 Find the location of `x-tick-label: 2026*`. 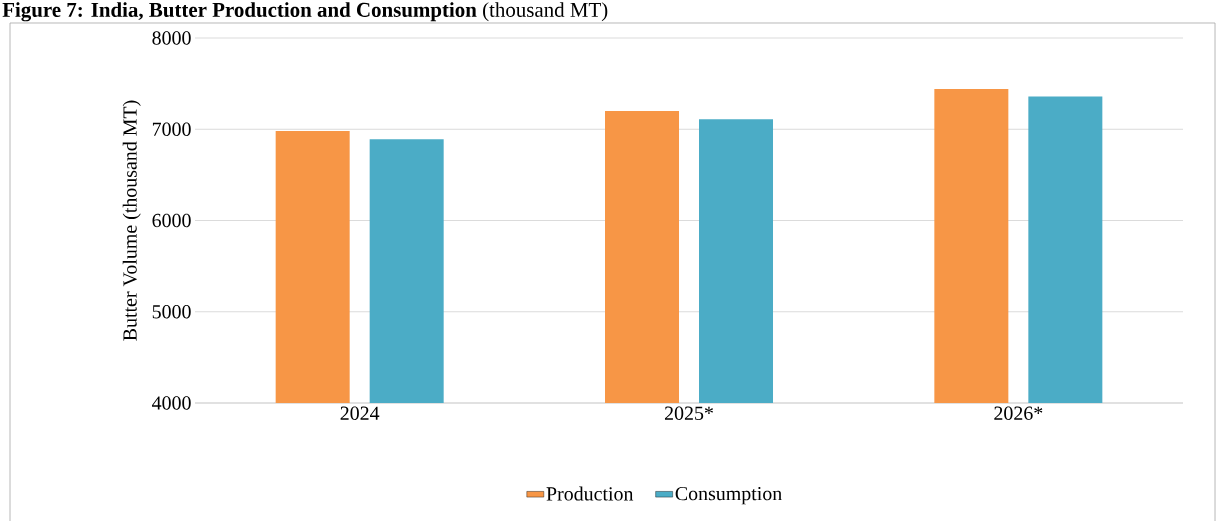

x-tick-label: 2026* is located at coordinates (1018, 413).